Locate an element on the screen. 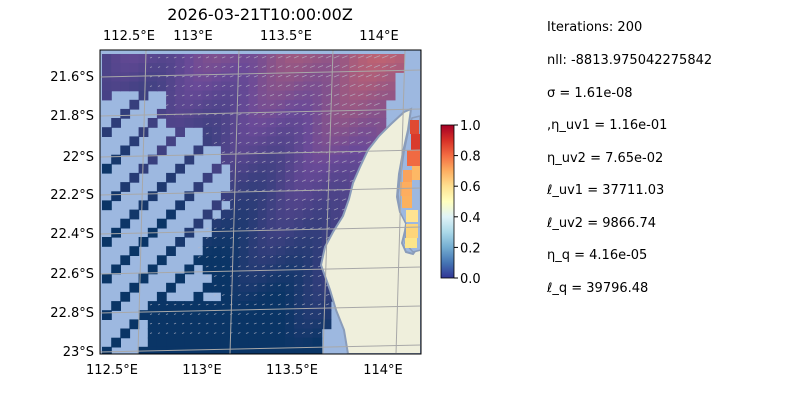 Image resolution: width=800 pixels, height=400 pixels. ell-q-text: ℓ_q = 39796.48 is located at coordinates (598, 288).